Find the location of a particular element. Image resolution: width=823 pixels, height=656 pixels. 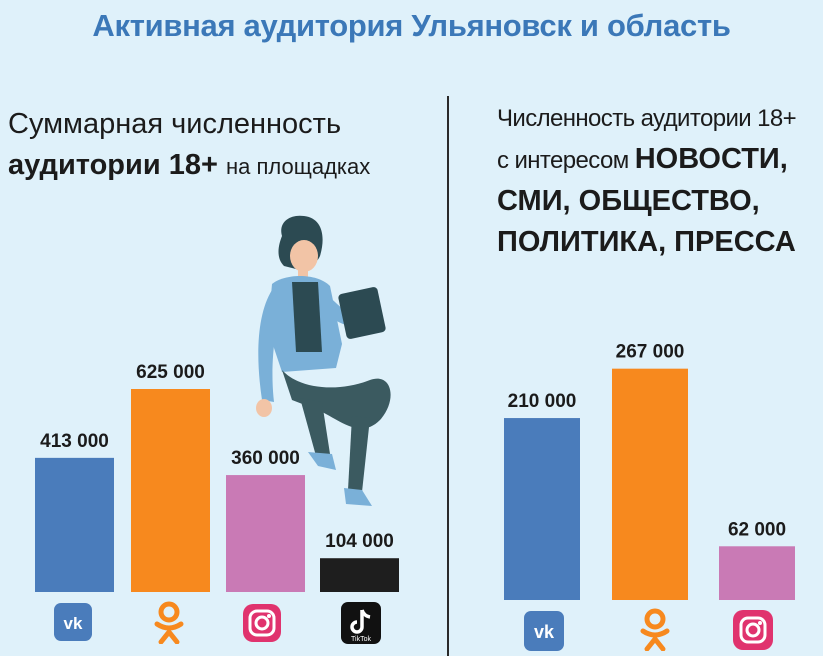

bar-value-label: 210 000 is located at coordinates (542, 401).